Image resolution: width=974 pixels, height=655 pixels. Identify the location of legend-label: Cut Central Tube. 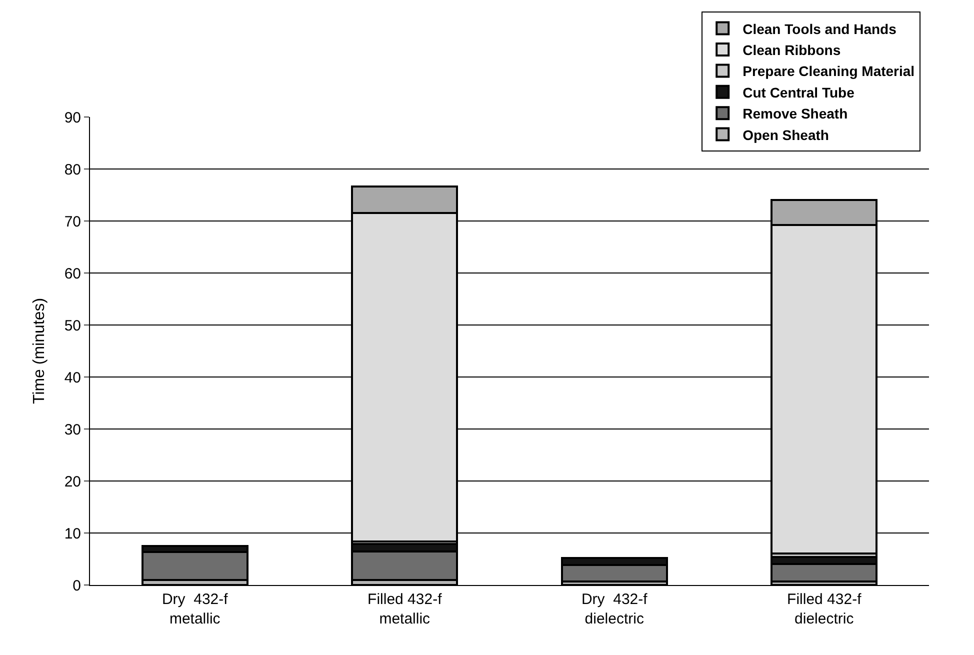
(798, 92).